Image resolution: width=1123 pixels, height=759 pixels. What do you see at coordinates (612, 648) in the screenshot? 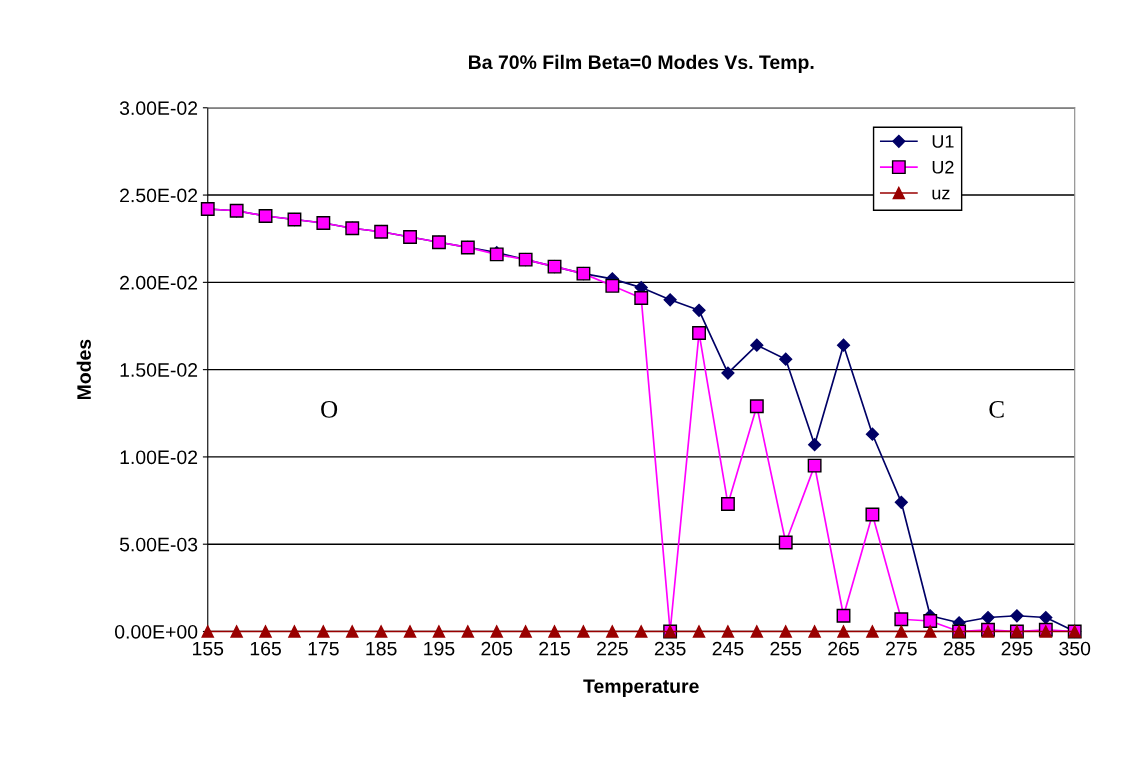
I see `x-tick-label: 225` at bounding box center [612, 648].